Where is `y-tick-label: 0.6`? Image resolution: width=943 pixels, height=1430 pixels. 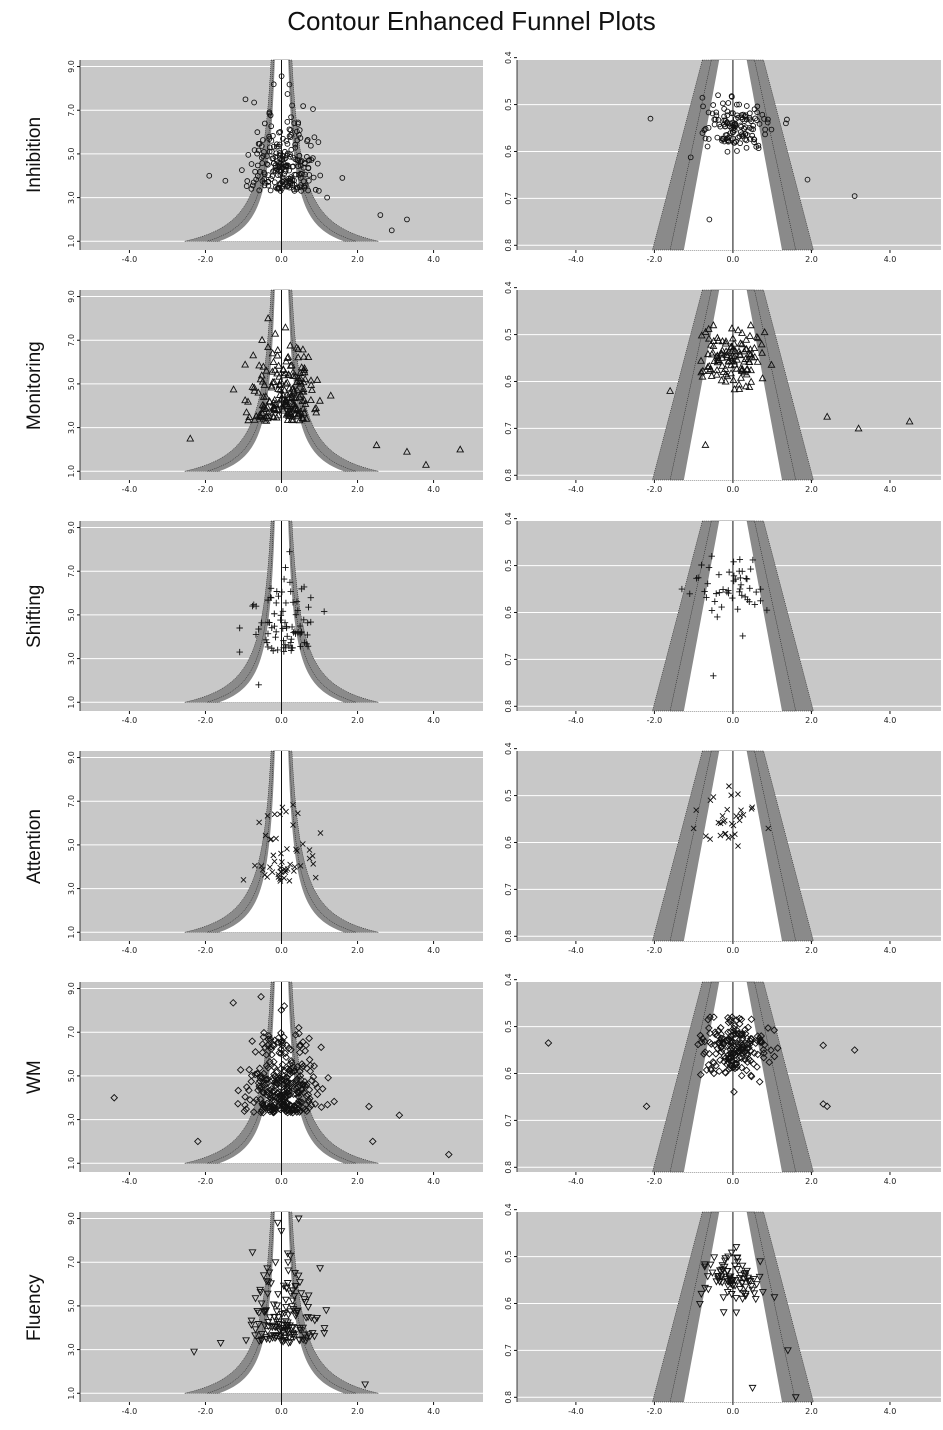 y-tick-label: 0.6 is located at coordinates (508, 842).